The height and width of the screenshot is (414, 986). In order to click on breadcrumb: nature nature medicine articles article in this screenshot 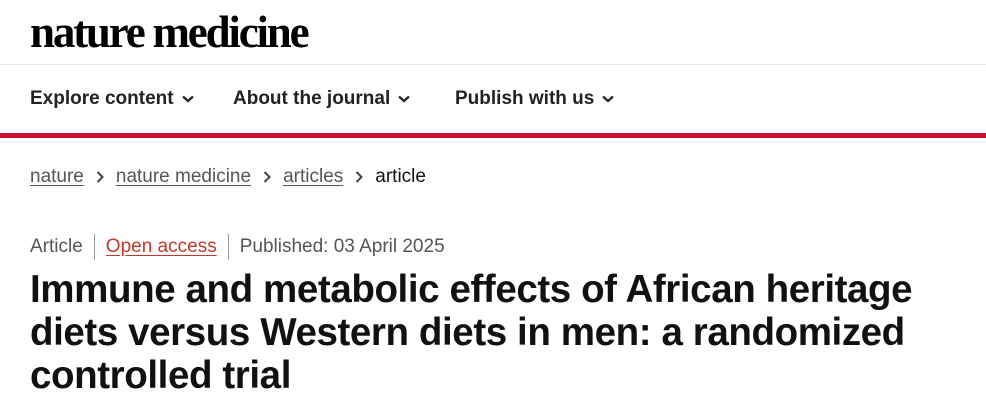, I will do `click(228, 177)`.